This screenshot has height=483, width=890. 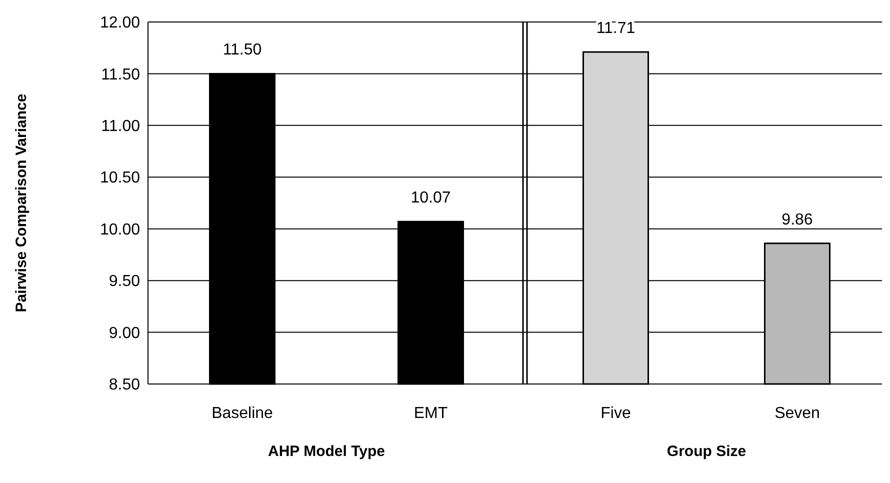 What do you see at coordinates (120, 178) in the screenshot?
I see `y-tick-label: 10.50` at bounding box center [120, 178].